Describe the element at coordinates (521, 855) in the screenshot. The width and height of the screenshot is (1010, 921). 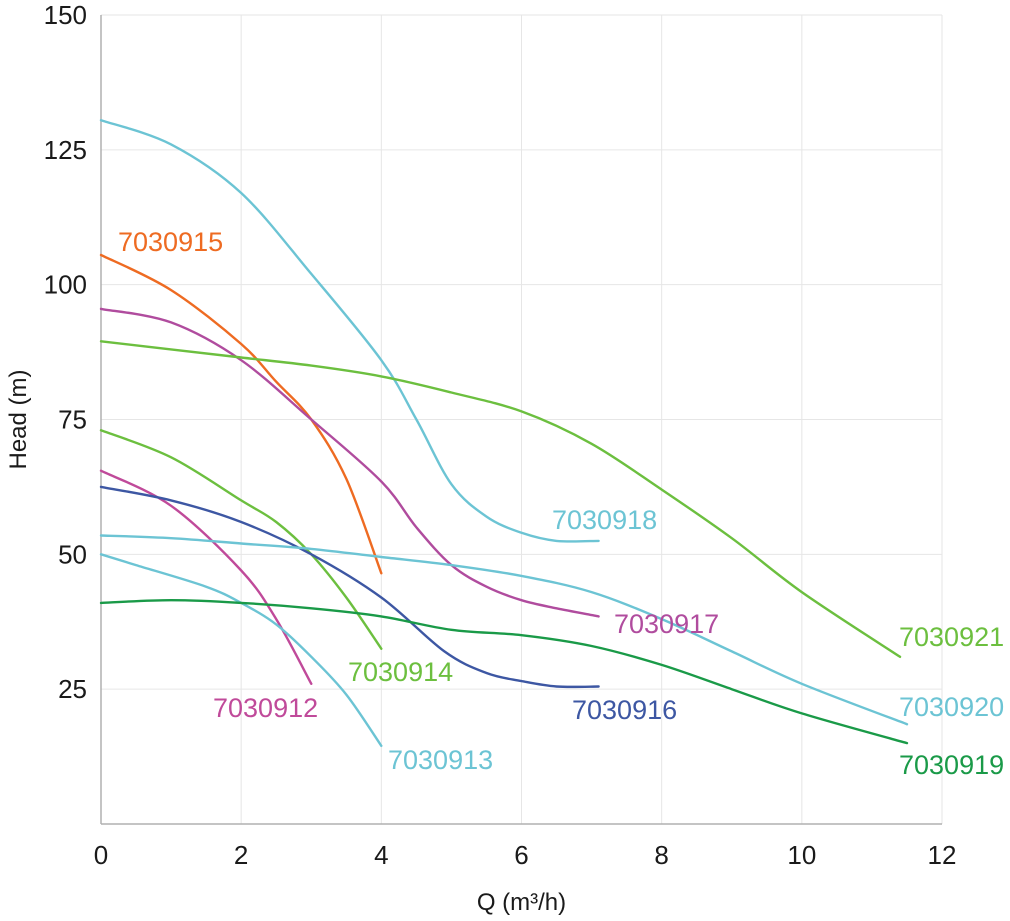
I see `x-tick-label: 6` at that location.